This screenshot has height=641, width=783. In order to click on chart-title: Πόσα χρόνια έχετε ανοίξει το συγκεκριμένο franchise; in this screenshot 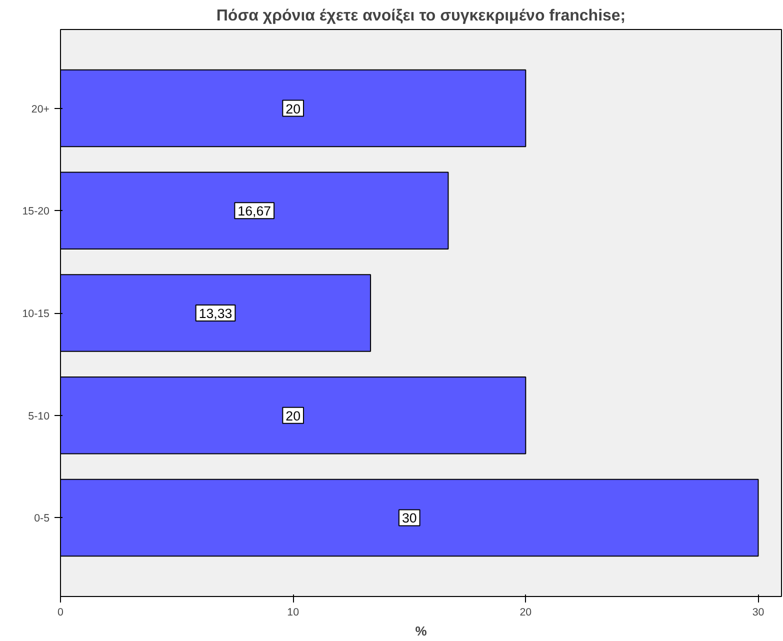, I will do `click(421, 16)`.